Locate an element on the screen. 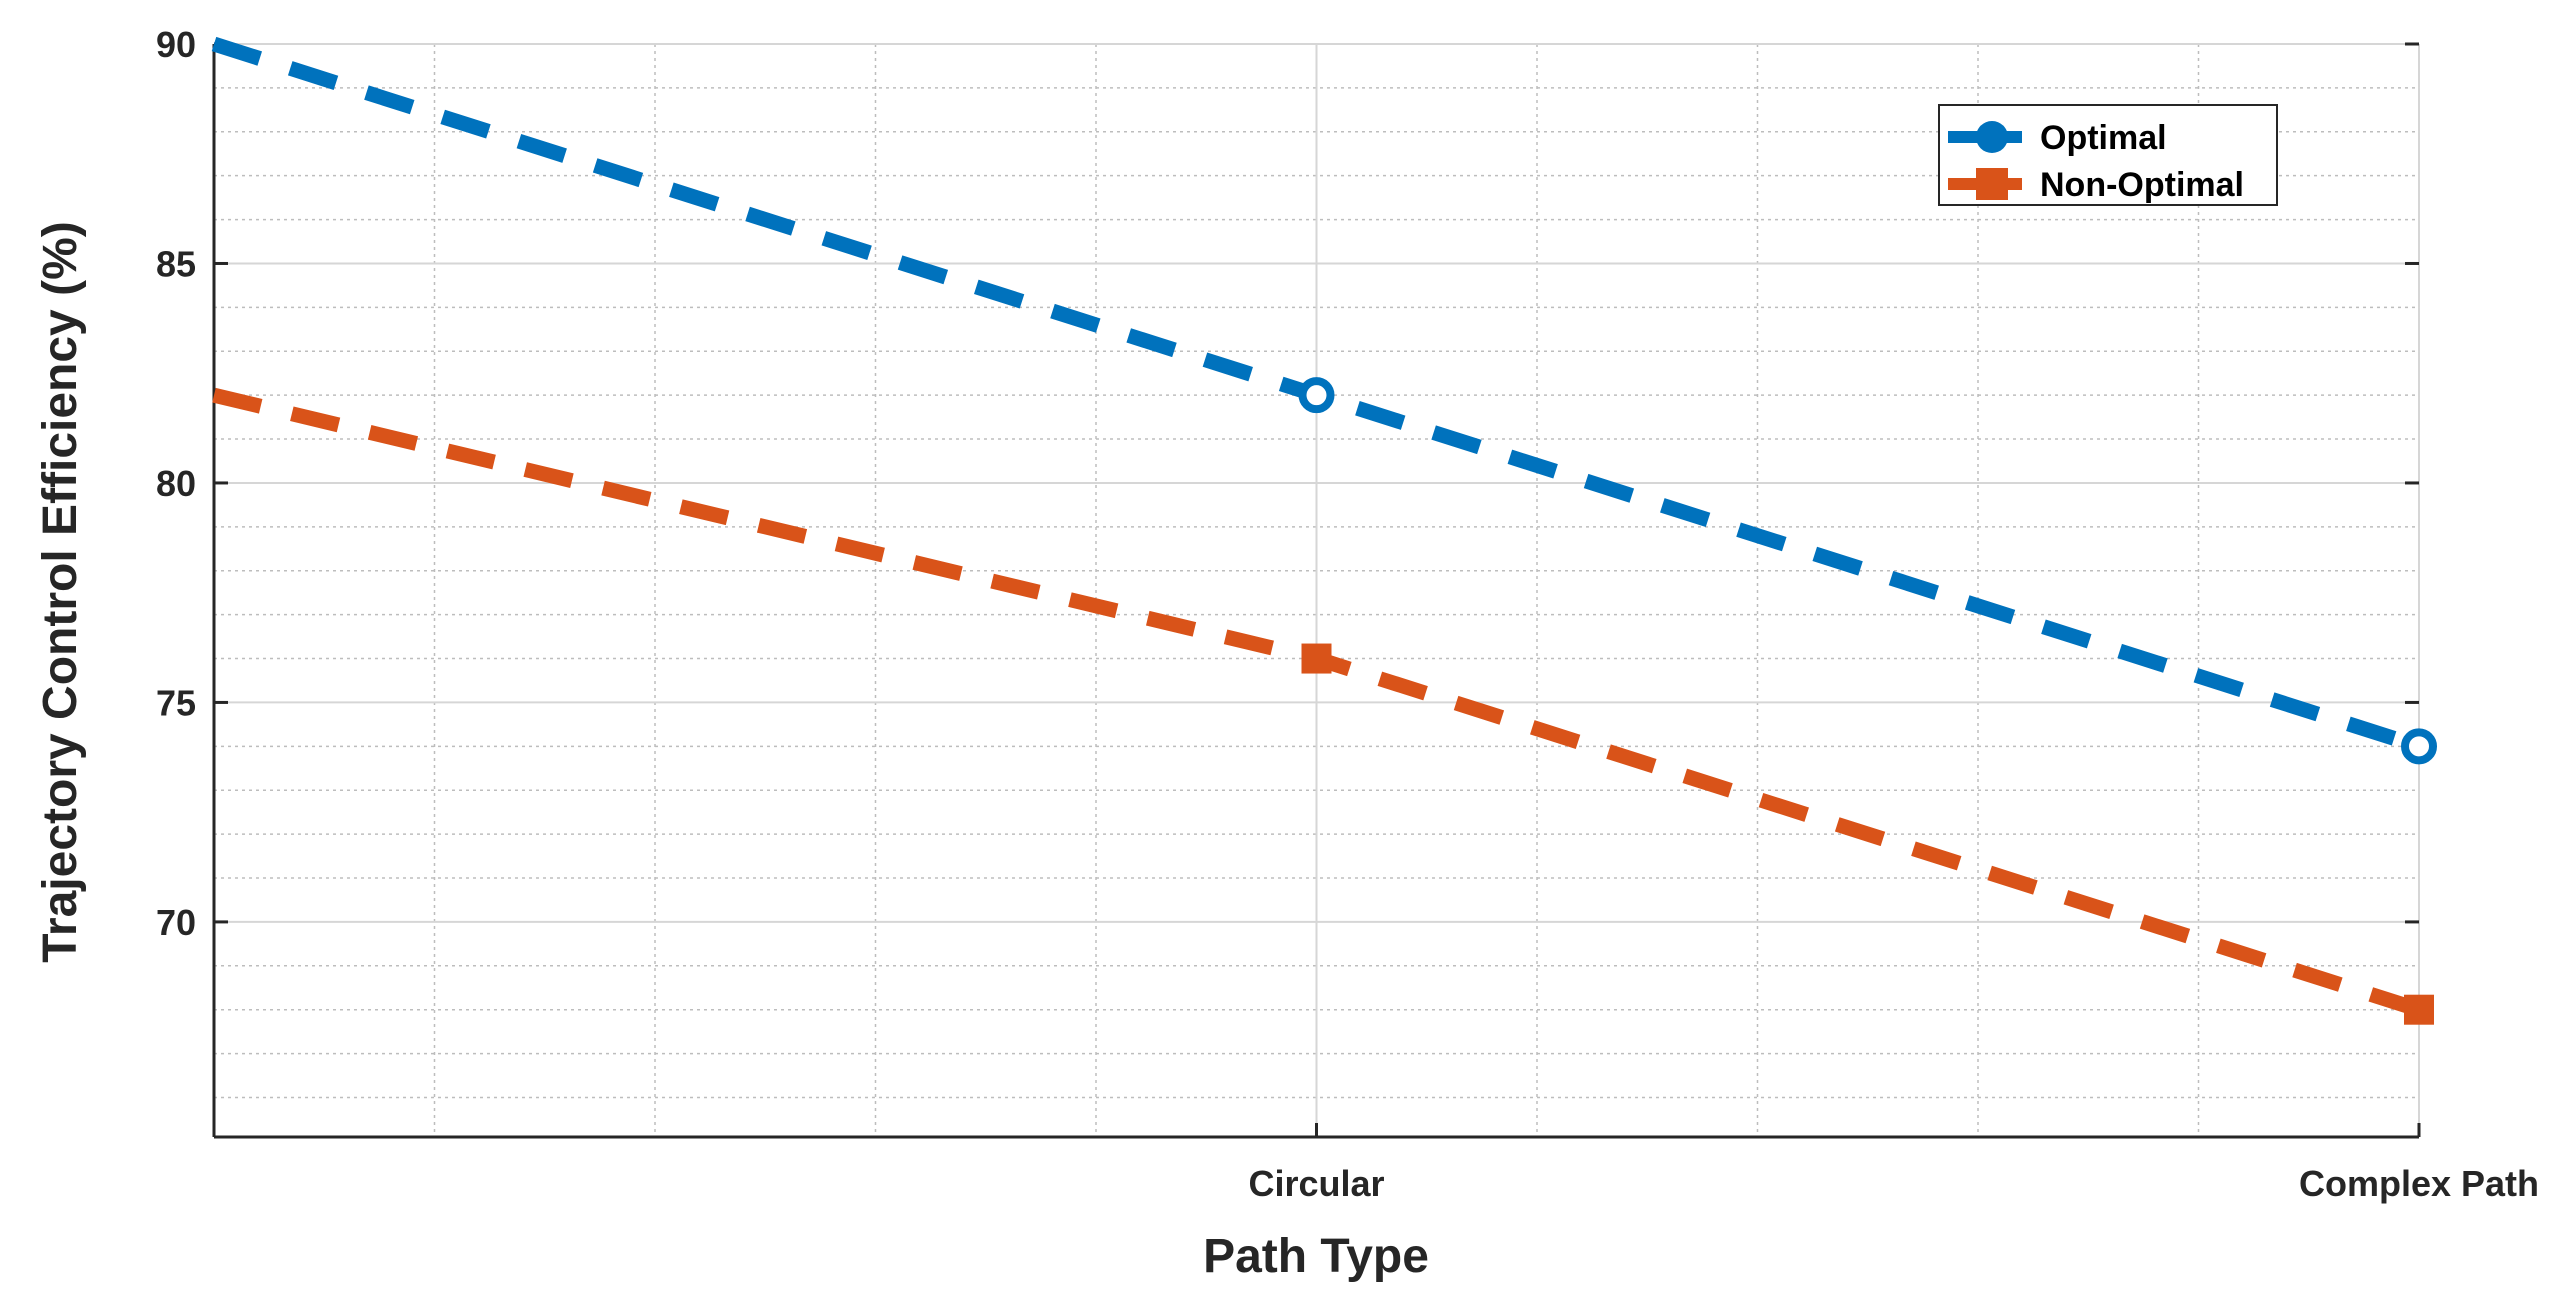  y-tick-labels: 70 75 80 85 90 is located at coordinates (176, 483).